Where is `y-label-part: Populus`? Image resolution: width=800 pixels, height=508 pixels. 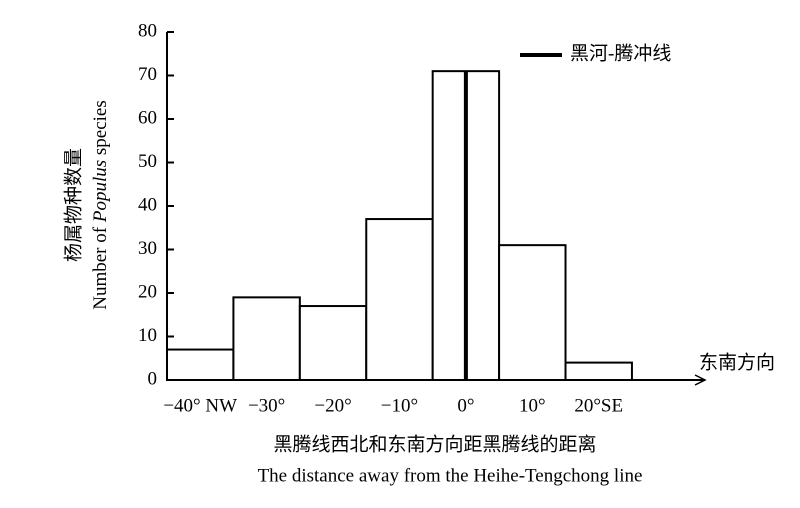
y-label-part: Populus is located at coordinates (100, 191).